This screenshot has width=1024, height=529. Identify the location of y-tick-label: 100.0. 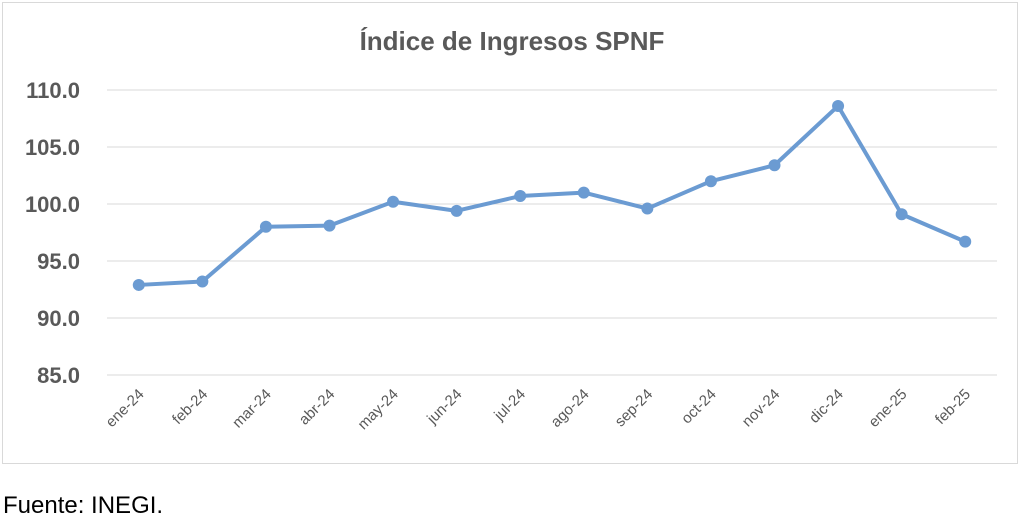
(52, 204).